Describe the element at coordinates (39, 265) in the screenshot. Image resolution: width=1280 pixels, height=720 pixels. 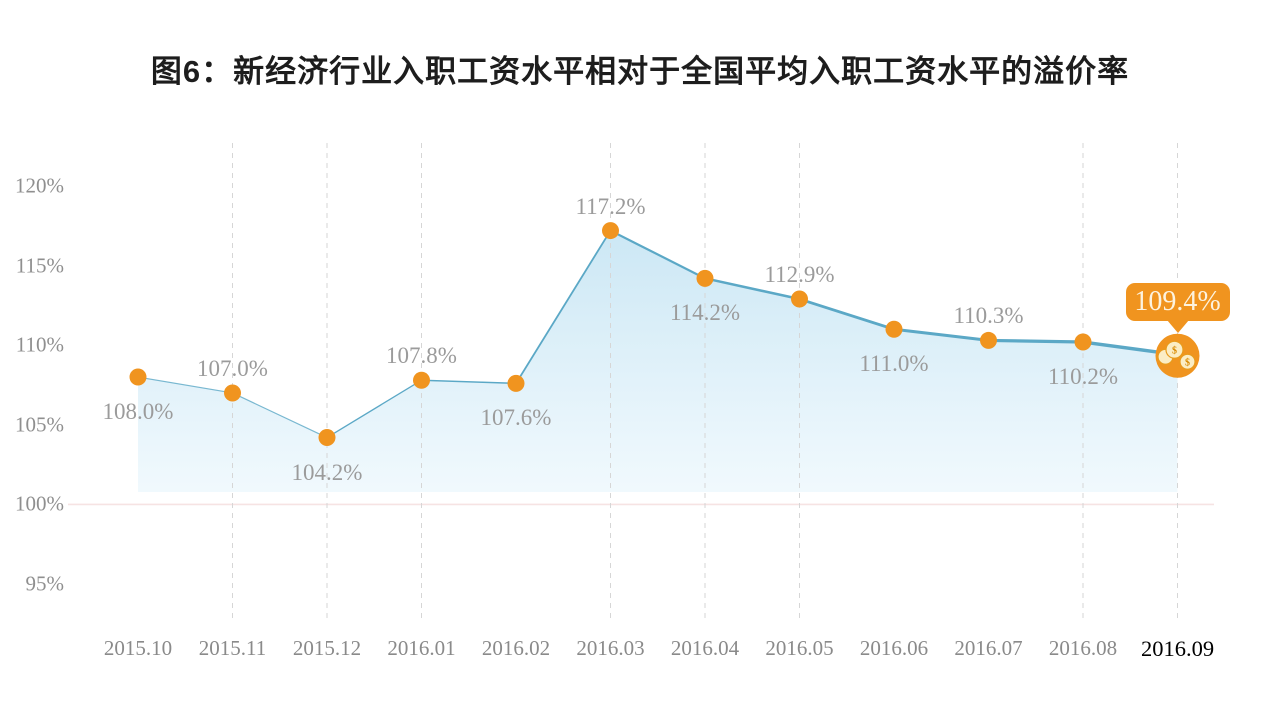
I see `y-axis-label: 115%` at that location.